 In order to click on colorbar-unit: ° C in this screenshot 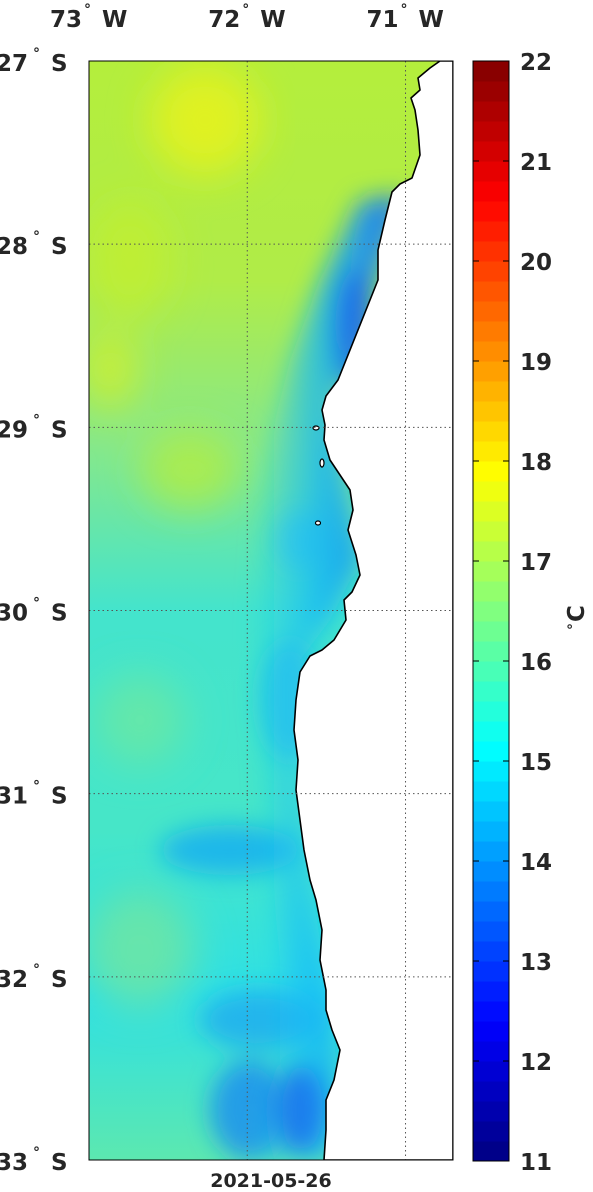, I will do `click(577, 617)`.